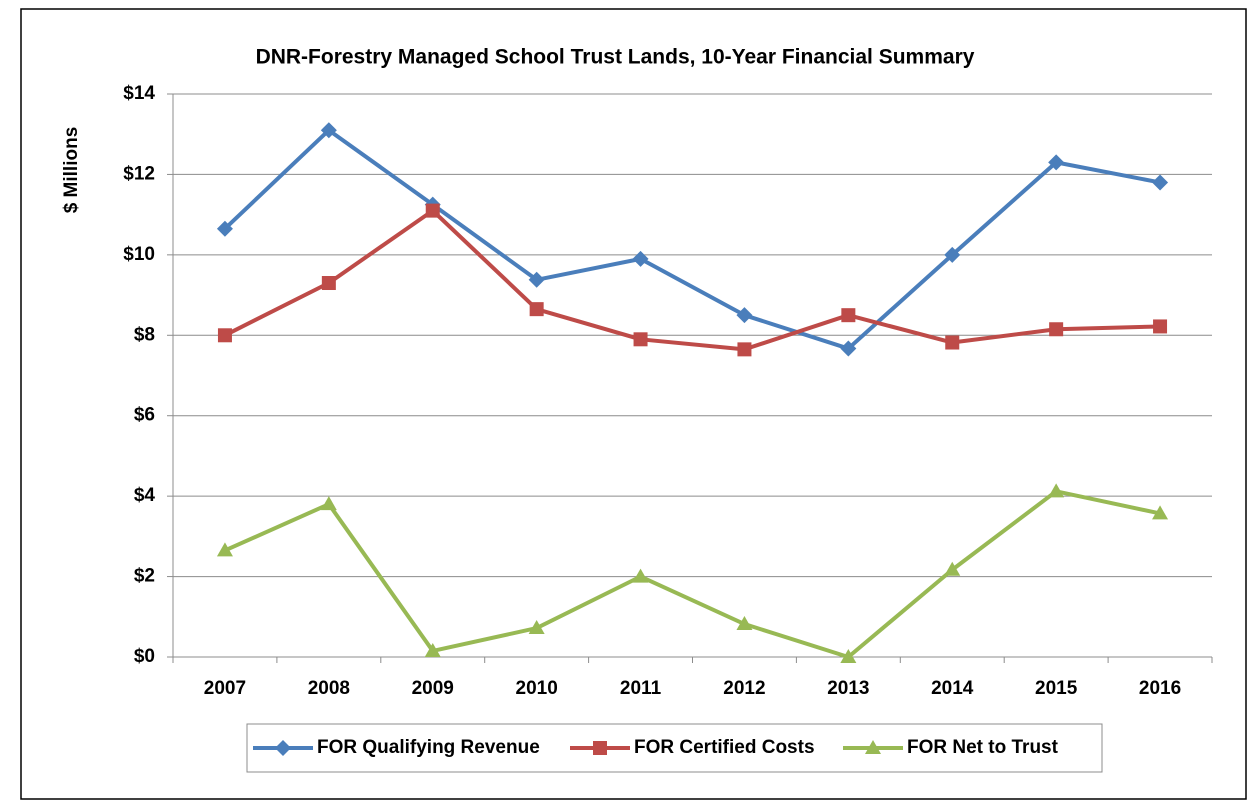 The width and height of the screenshot is (1257, 802). I want to click on y-tick-label: $10, so click(139, 254).